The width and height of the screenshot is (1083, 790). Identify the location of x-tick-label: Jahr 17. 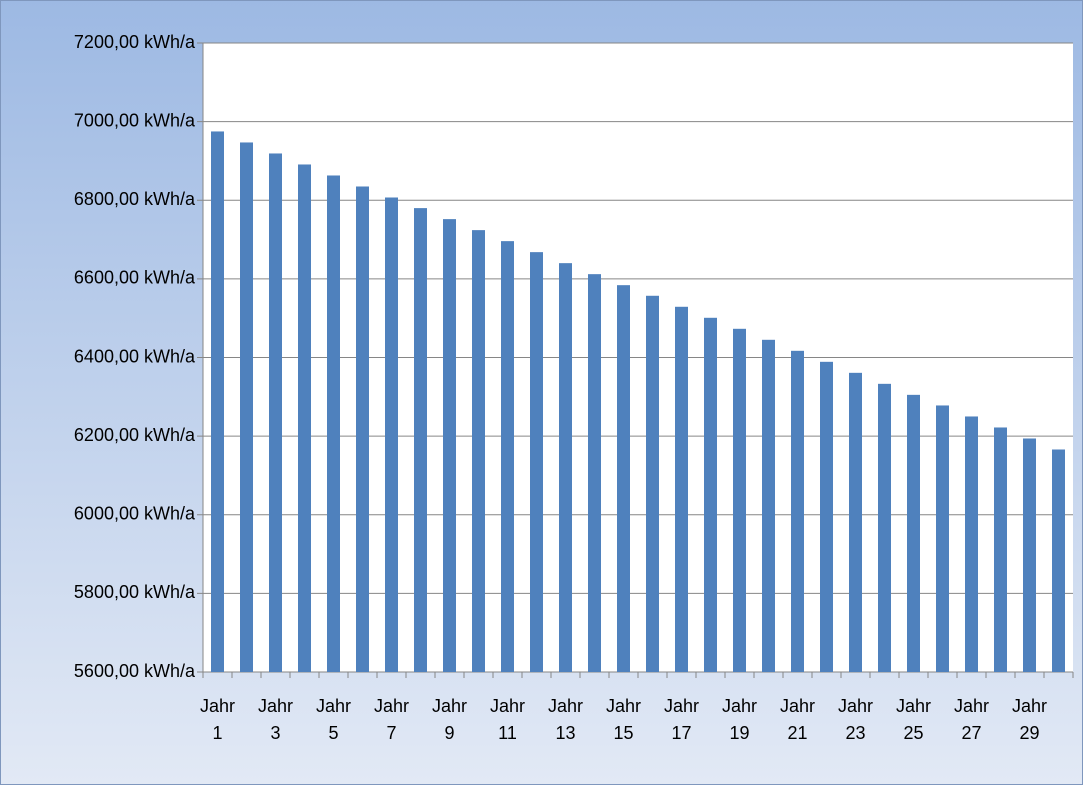
(681, 719).